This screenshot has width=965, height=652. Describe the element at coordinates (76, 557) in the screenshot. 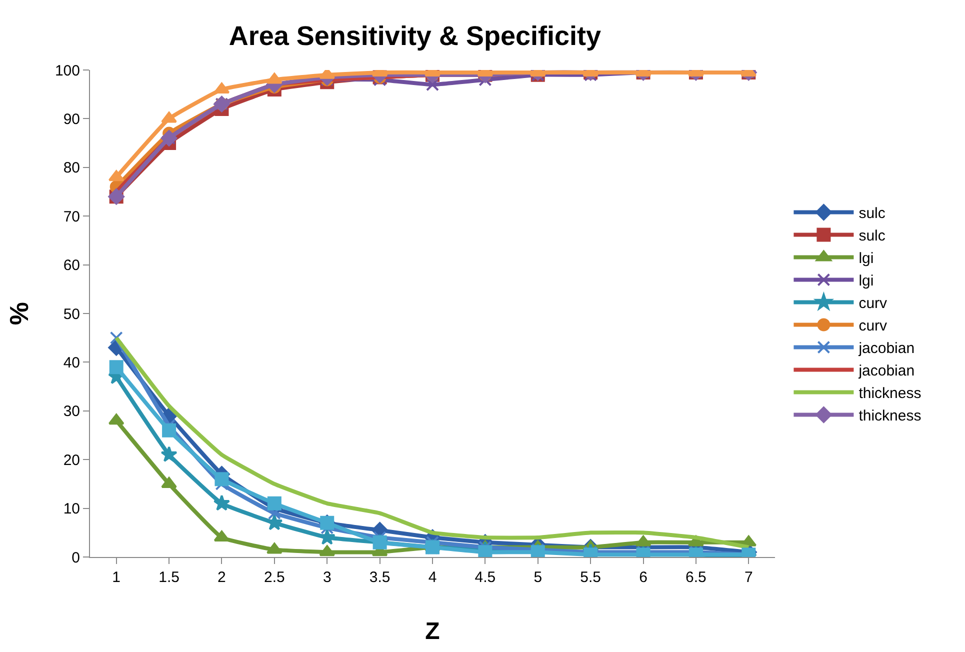

I see `y-tick-label: 0` at that location.